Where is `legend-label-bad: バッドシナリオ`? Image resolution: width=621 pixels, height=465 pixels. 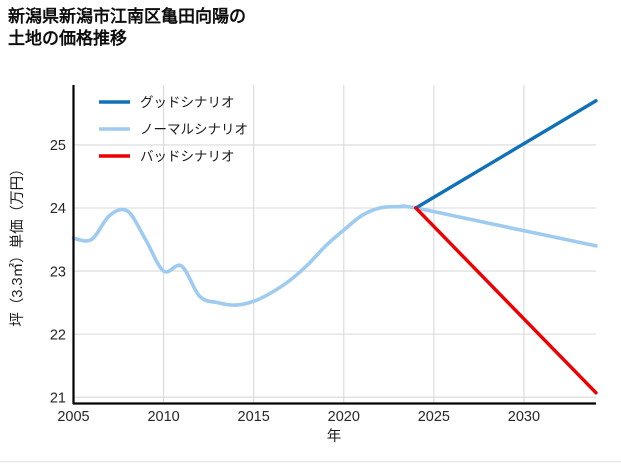
legend-label-bad: バッドシナリオ is located at coordinates (187, 156).